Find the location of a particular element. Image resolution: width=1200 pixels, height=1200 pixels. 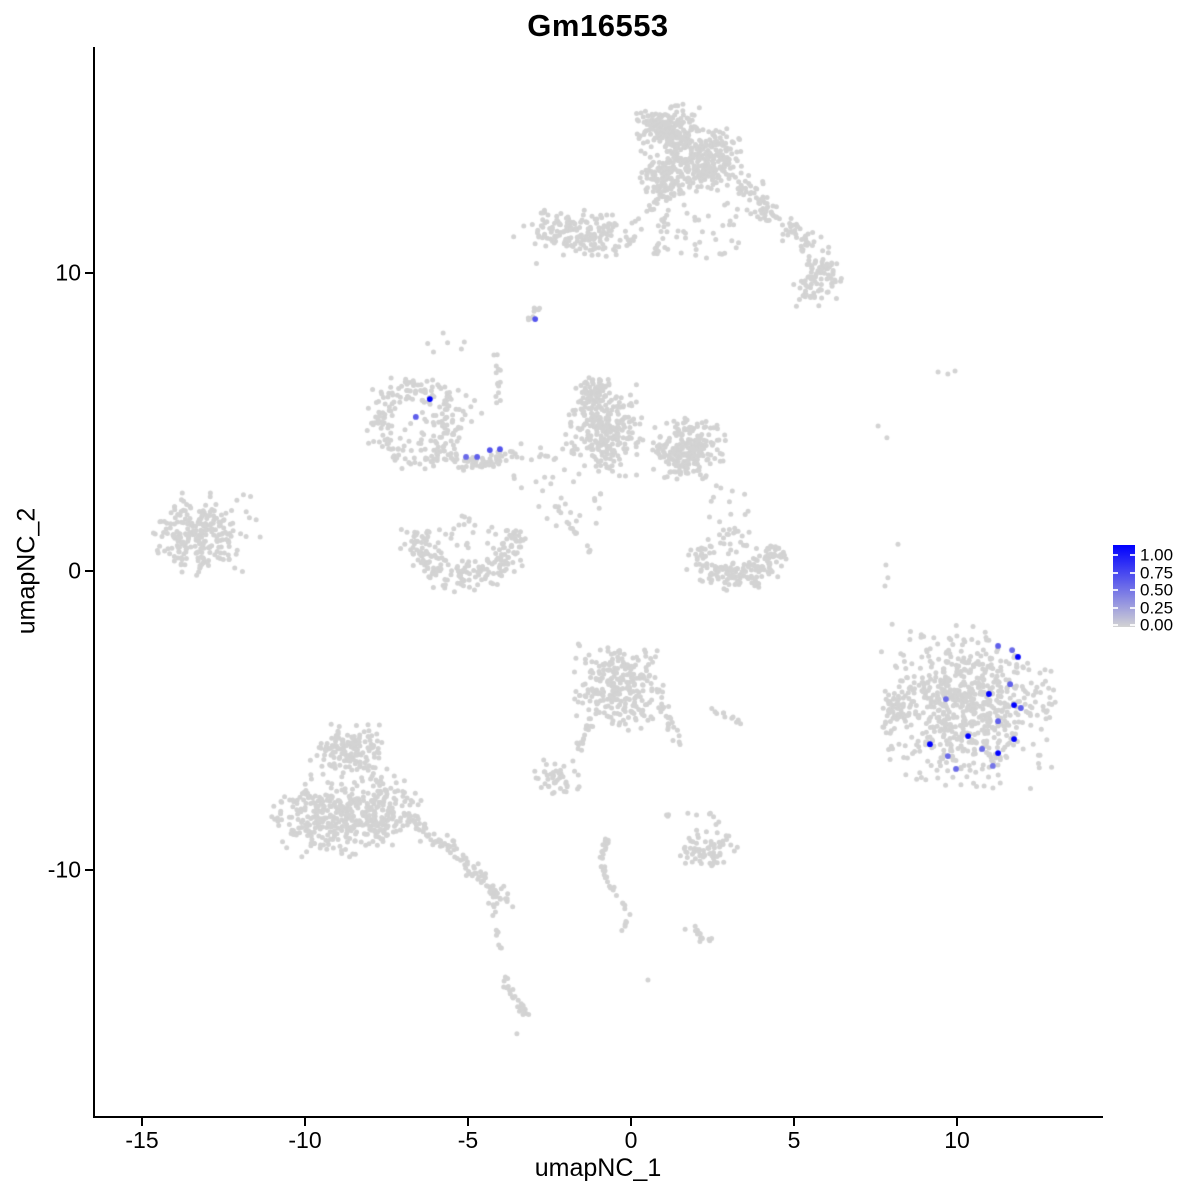

y-axis-line is located at coordinates (94, 582).